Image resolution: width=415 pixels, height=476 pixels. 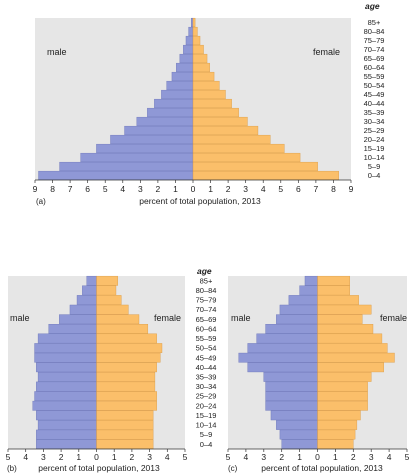 I want to click on age-label-0-0: 0–4, so click(x=374, y=175).